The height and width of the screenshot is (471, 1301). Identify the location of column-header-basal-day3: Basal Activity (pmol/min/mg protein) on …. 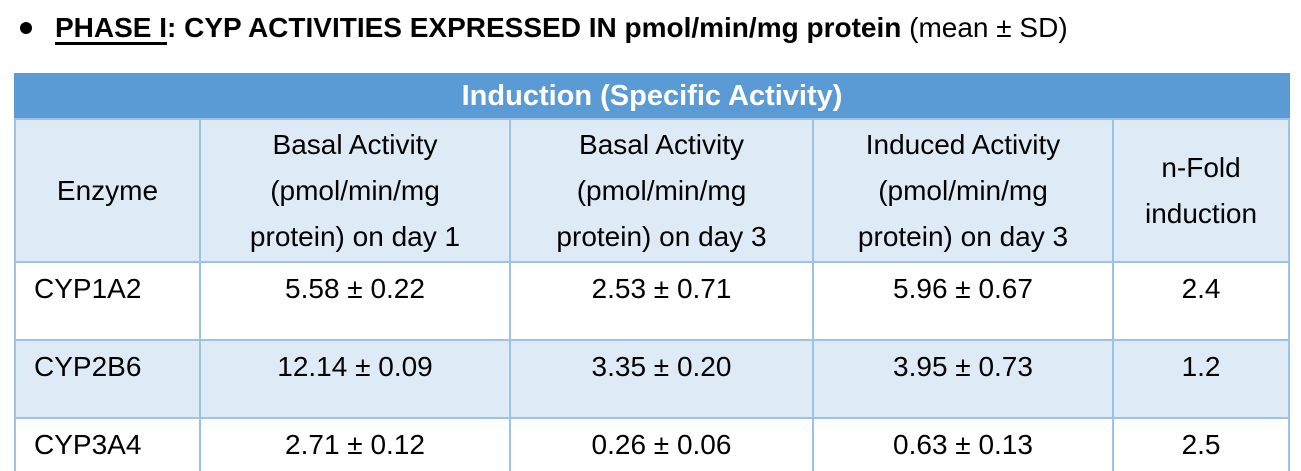
(661, 190).